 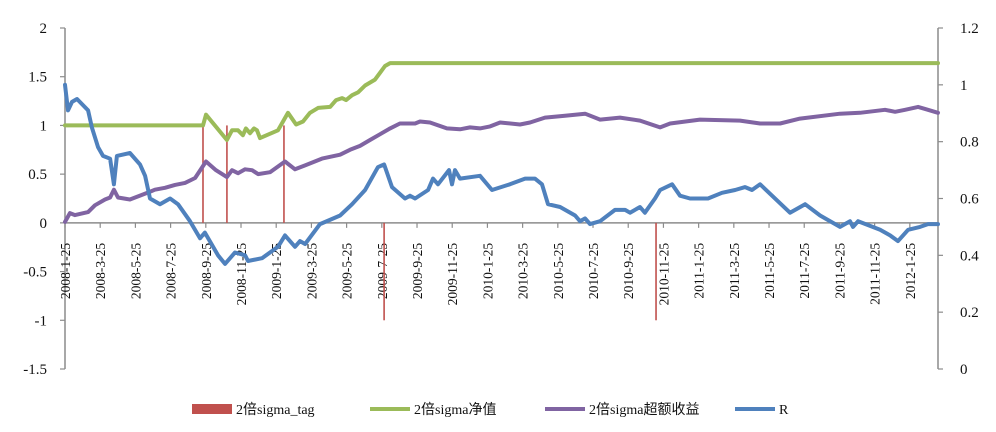 I want to click on x-tick-label: 2009-1-25, so click(x=276, y=271).